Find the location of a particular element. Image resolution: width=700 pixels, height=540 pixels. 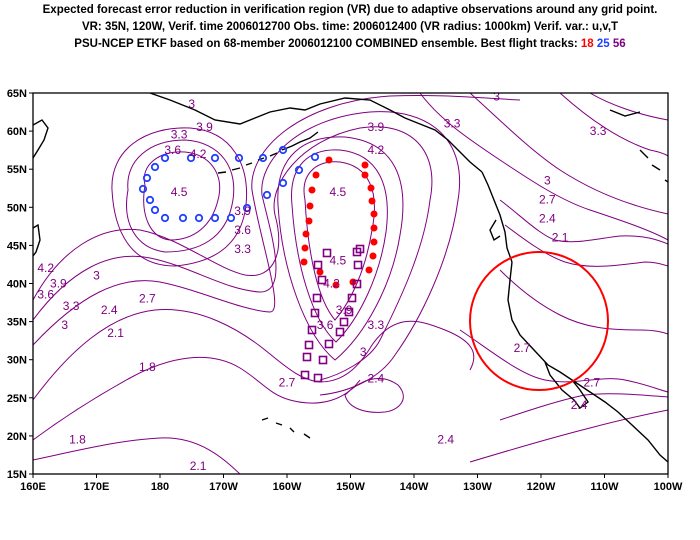

track-label-blue: 25 is located at coordinates (603, 44).